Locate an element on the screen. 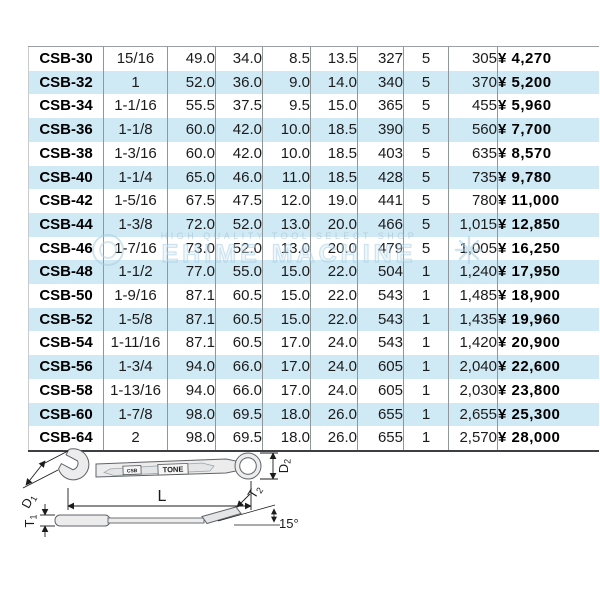 The image size is (600, 600). cell-model: CSB-50 is located at coordinates (66, 296).